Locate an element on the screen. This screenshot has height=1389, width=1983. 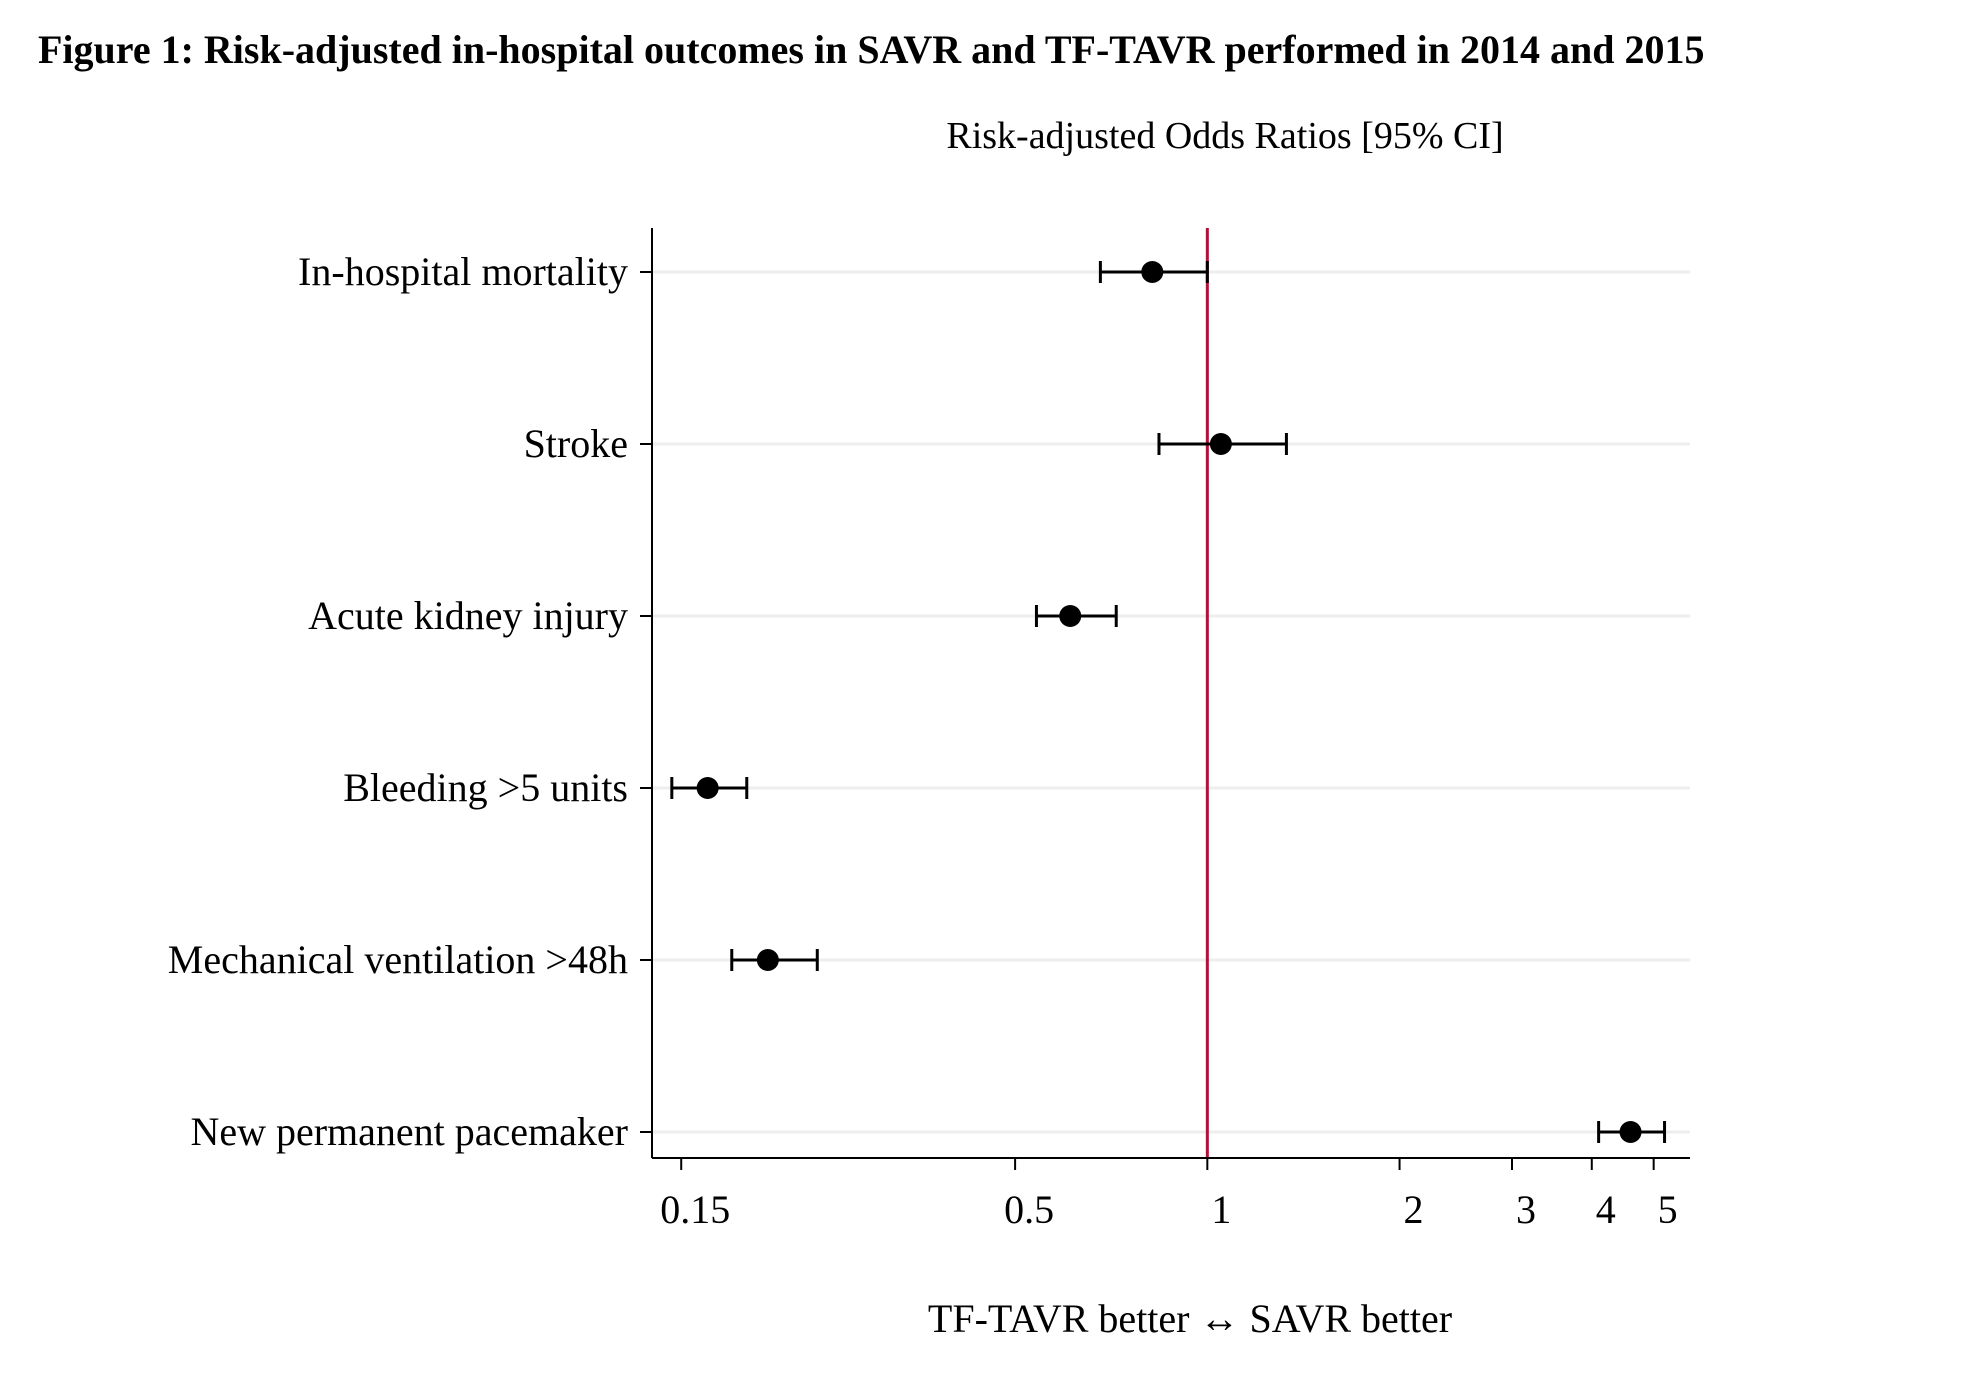
x-tick-label: 3 is located at coordinates (1526, 1209).